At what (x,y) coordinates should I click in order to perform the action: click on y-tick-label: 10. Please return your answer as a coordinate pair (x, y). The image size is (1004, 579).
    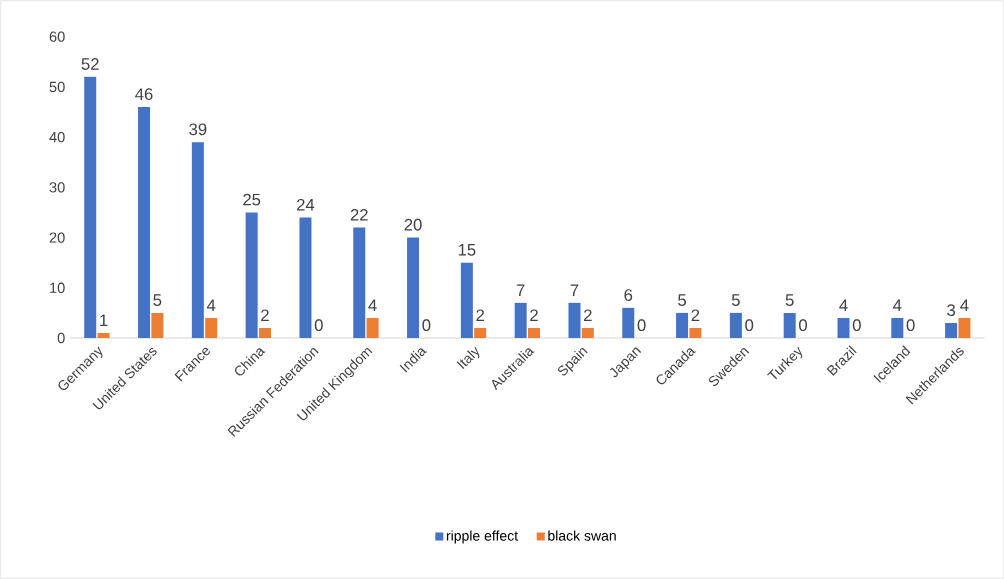
    Looking at the image, I should click on (57, 287).